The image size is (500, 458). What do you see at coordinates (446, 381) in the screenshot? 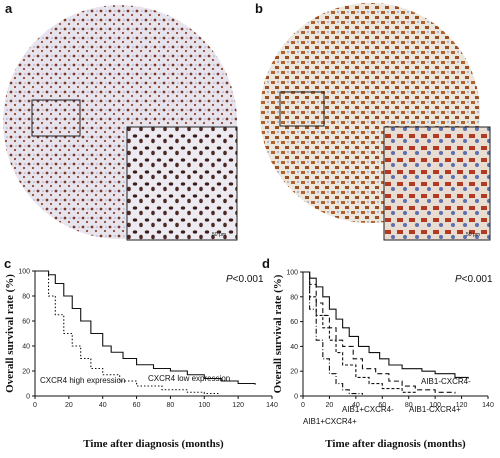
I see `curve-label: AIB1-CXCR4-` at bounding box center [446, 381].